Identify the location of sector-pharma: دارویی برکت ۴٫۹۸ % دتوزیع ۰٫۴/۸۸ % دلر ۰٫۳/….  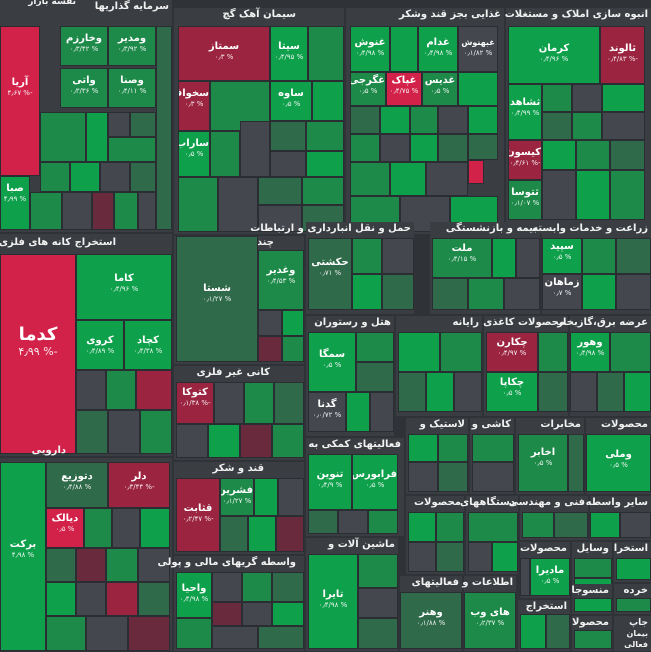
(86, 548).